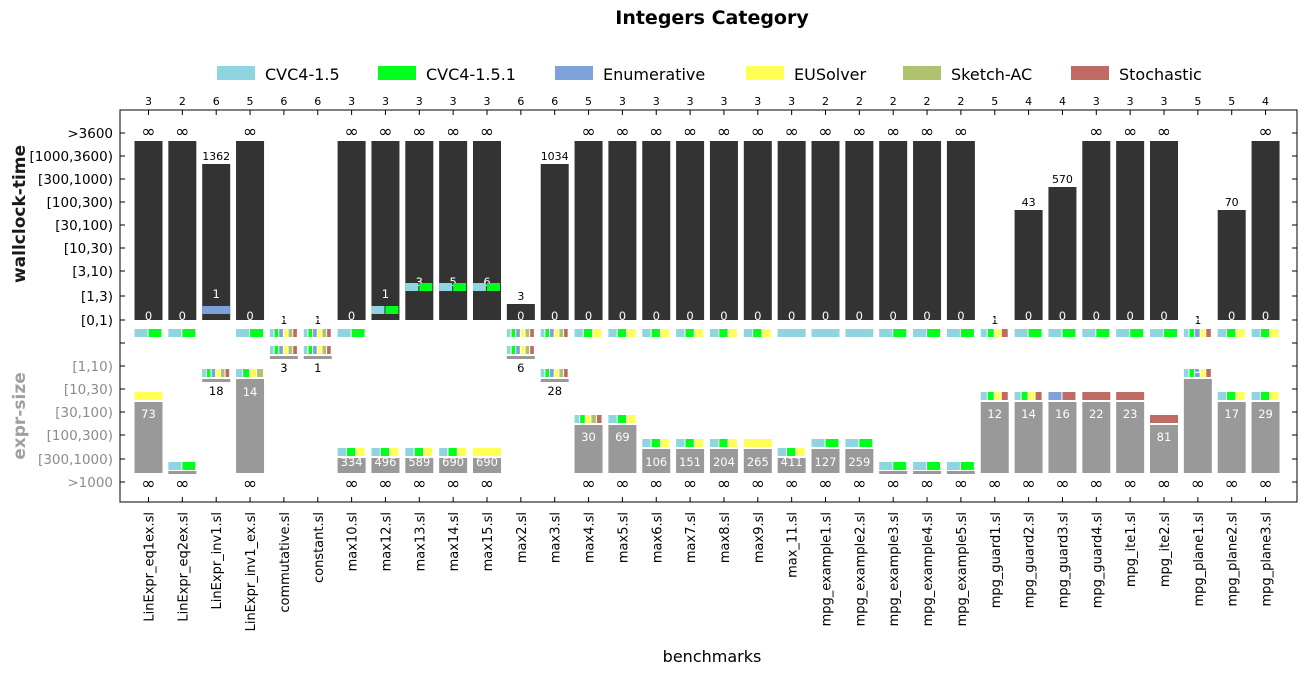 This screenshot has width=1315, height=680. I want to click on benchmark-group: 3 ∞ 0 151 ∞ max7.sl, so click(690, 329).